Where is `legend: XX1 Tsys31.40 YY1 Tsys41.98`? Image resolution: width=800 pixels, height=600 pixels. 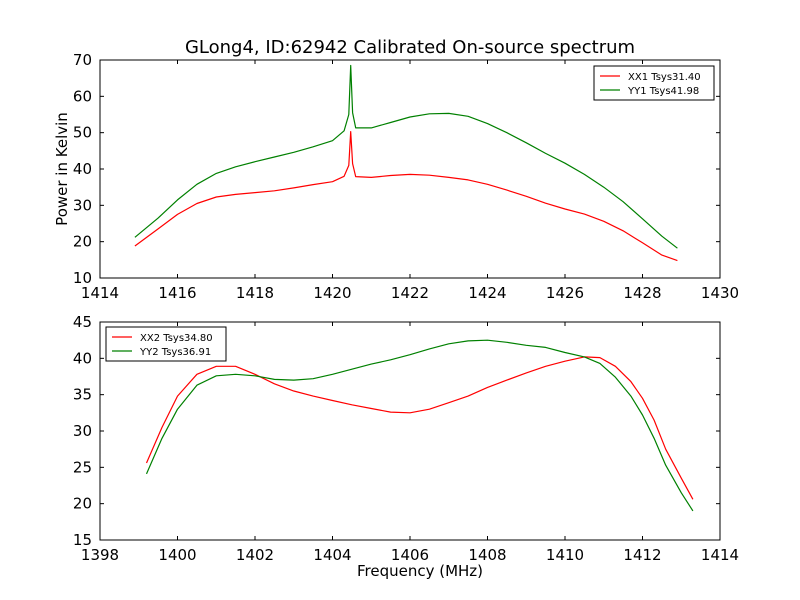
legend: XX1 Tsys31.40 YY1 Tsys41.98 is located at coordinates (654, 83).